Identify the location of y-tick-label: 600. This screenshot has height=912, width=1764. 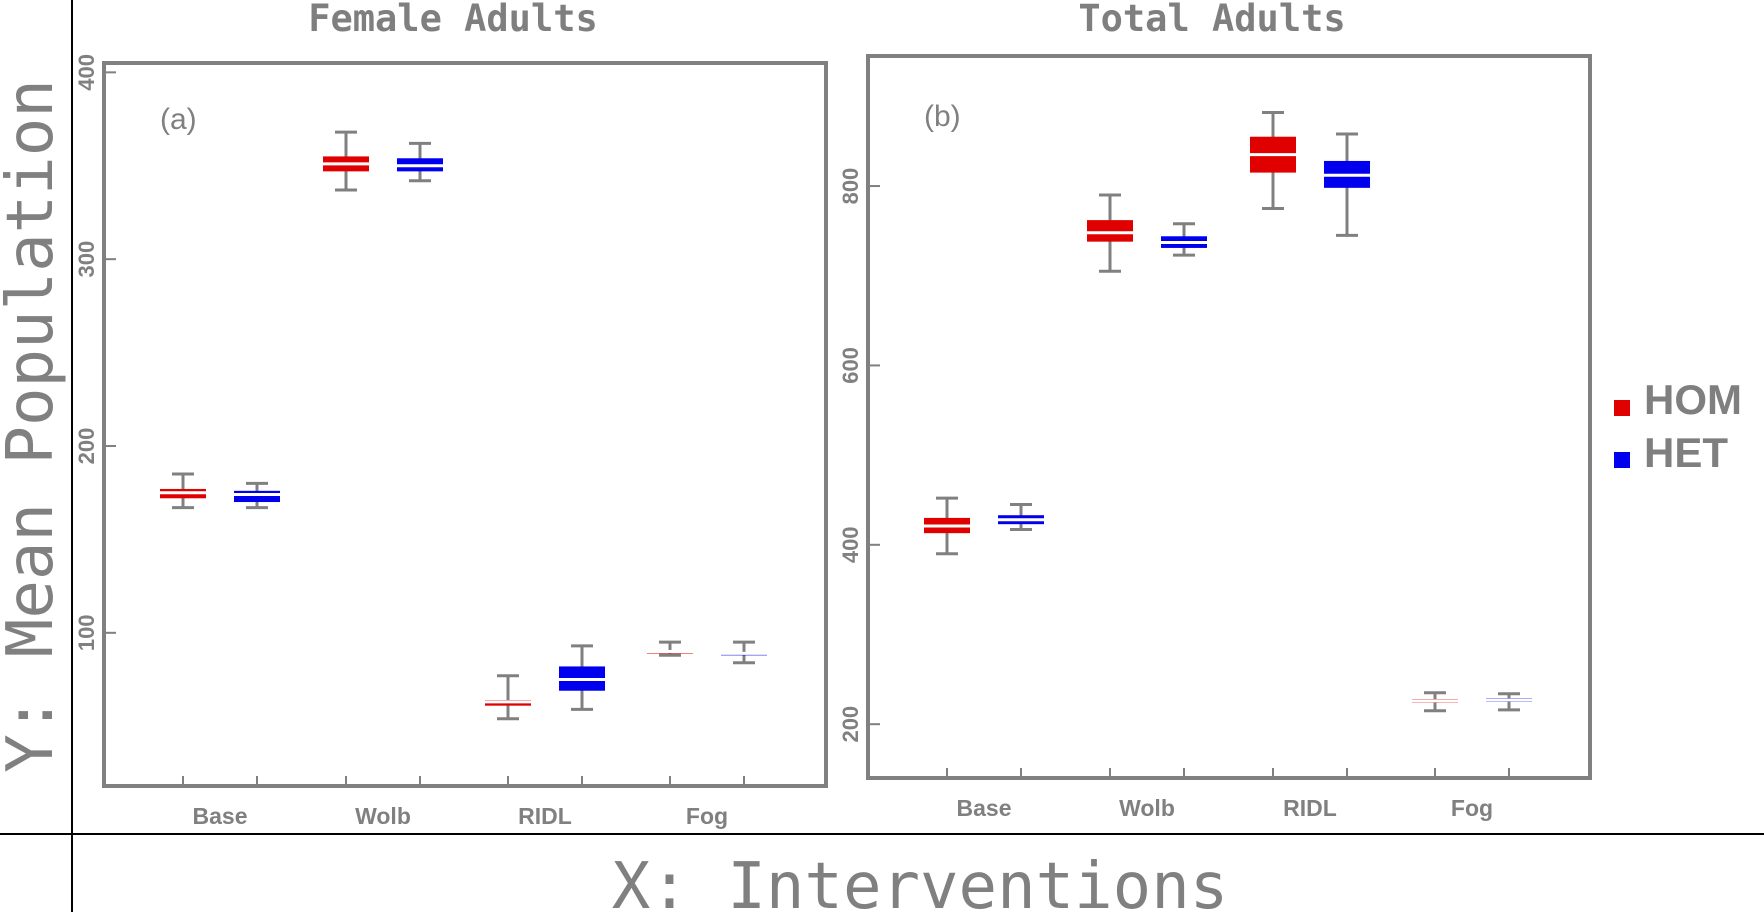
(850, 365).